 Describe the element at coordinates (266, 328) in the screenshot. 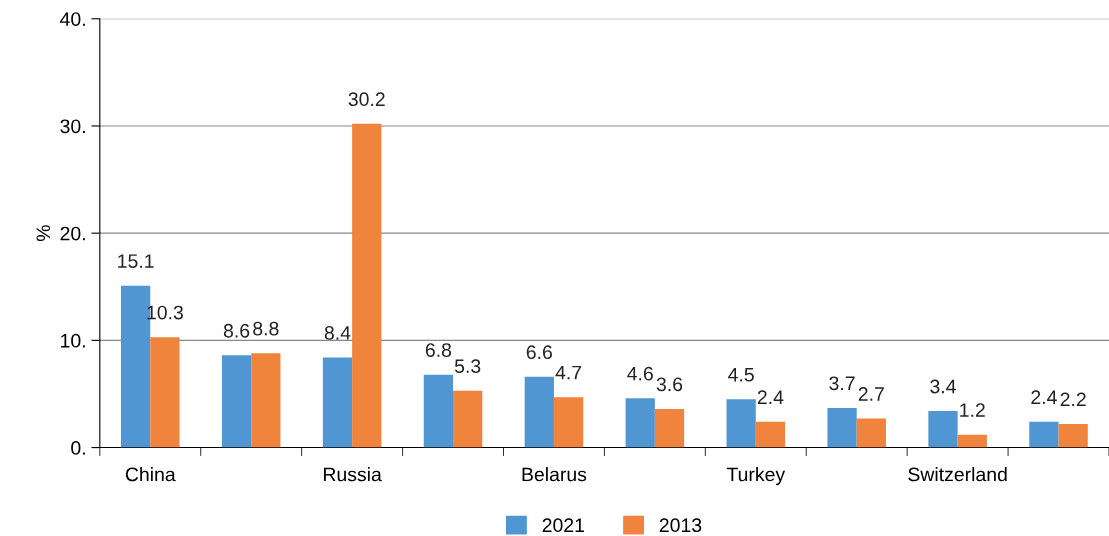

I see `data-label: 8.8` at that location.